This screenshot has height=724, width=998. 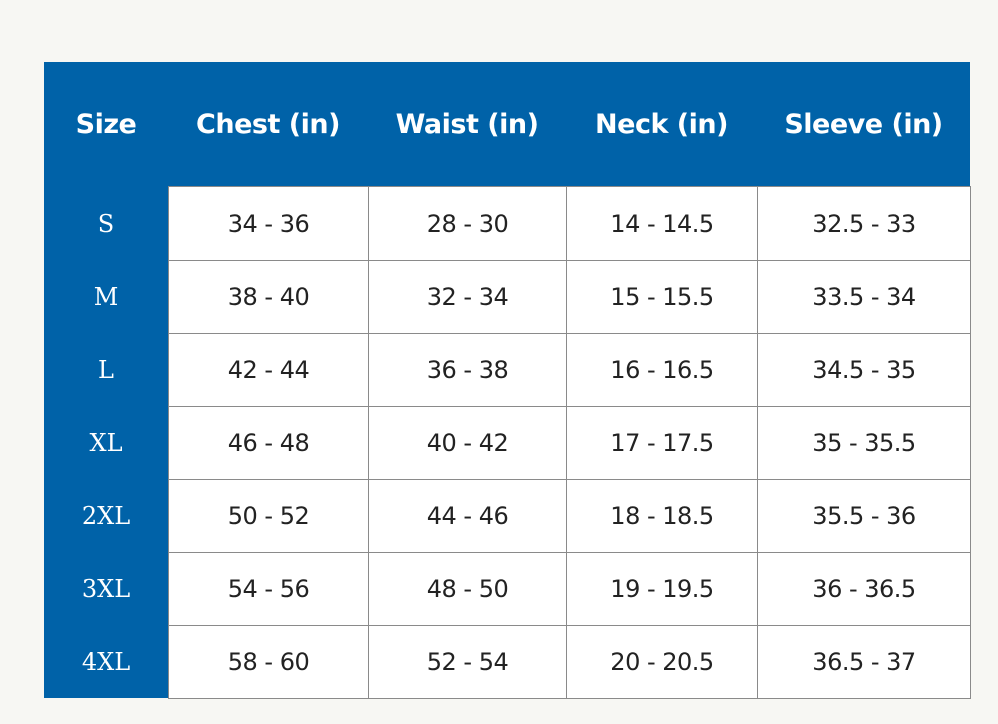 What do you see at coordinates (106, 223) in the screenshot?
I see `size-label: S` at bounding box center [106, 223].